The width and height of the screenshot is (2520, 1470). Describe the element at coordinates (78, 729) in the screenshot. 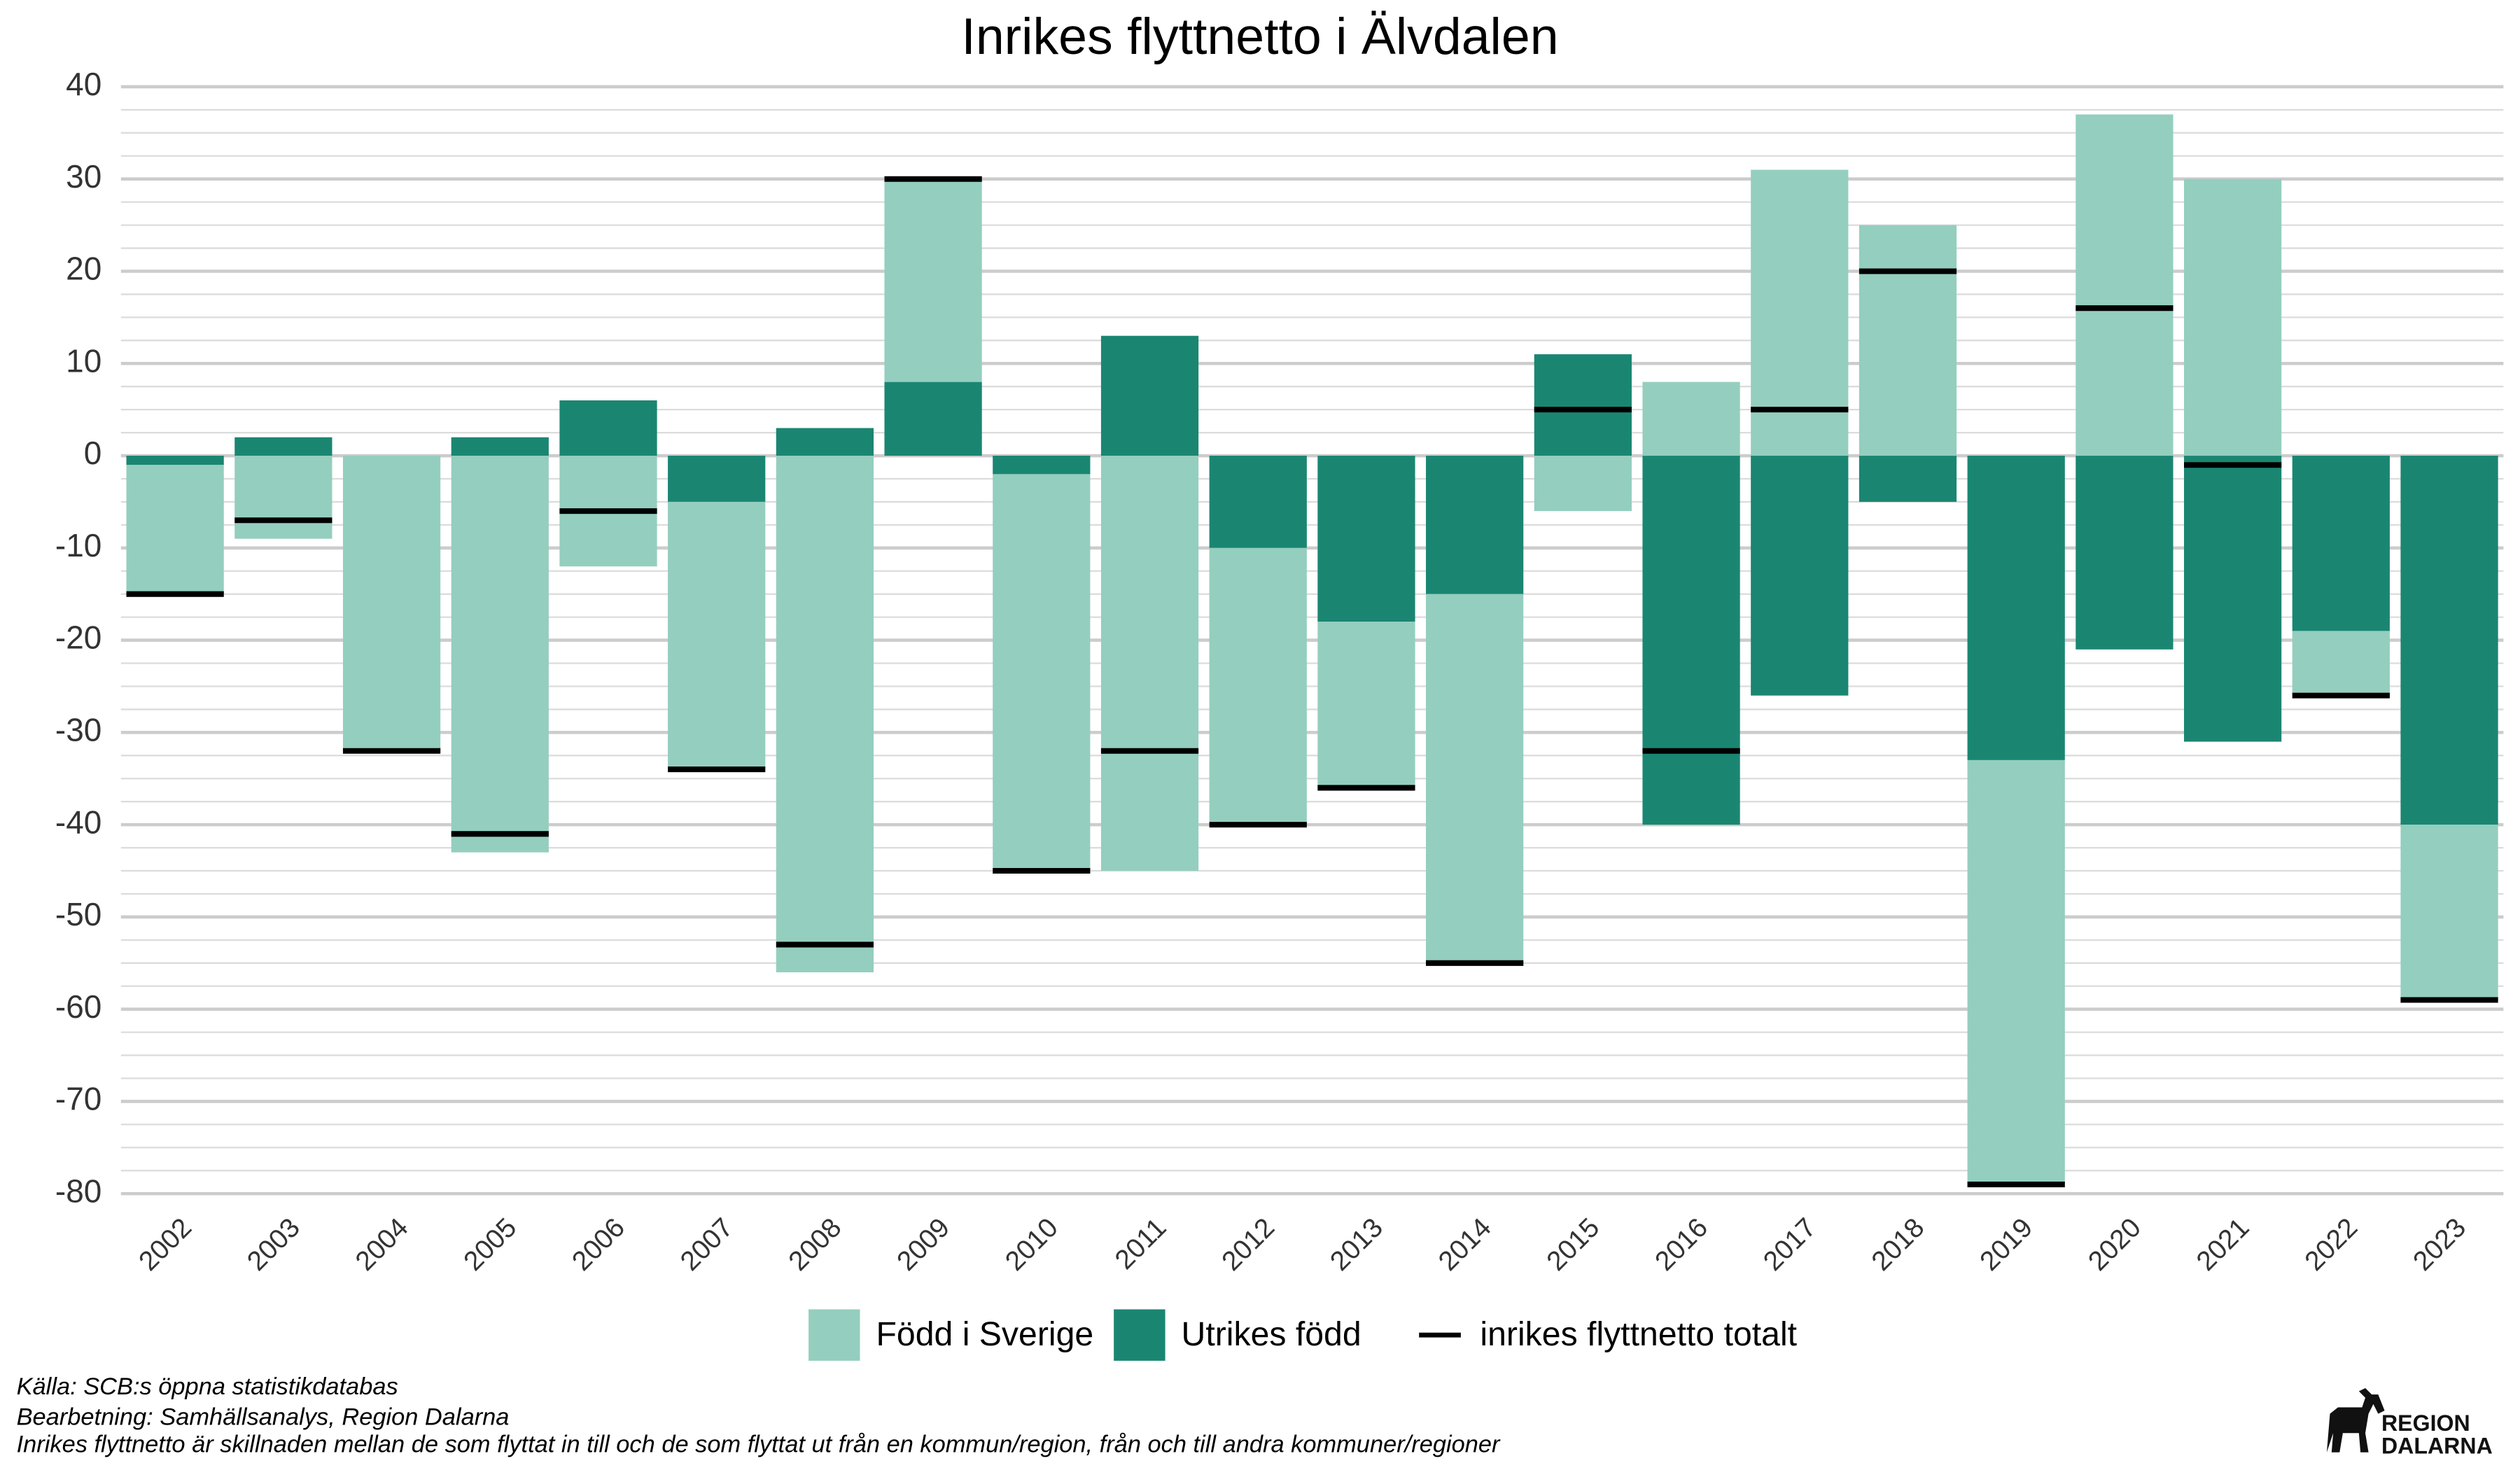

I see `y-tick-label: -30` at that location.